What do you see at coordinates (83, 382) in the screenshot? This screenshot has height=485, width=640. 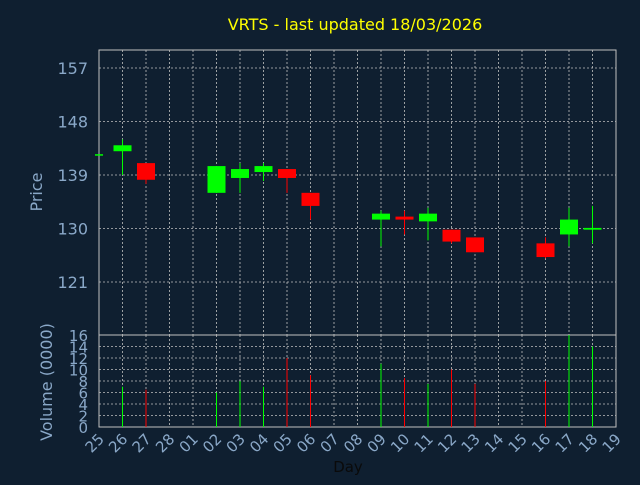 I see `volume-tick-label: 8` at bounding box center [83, 382].